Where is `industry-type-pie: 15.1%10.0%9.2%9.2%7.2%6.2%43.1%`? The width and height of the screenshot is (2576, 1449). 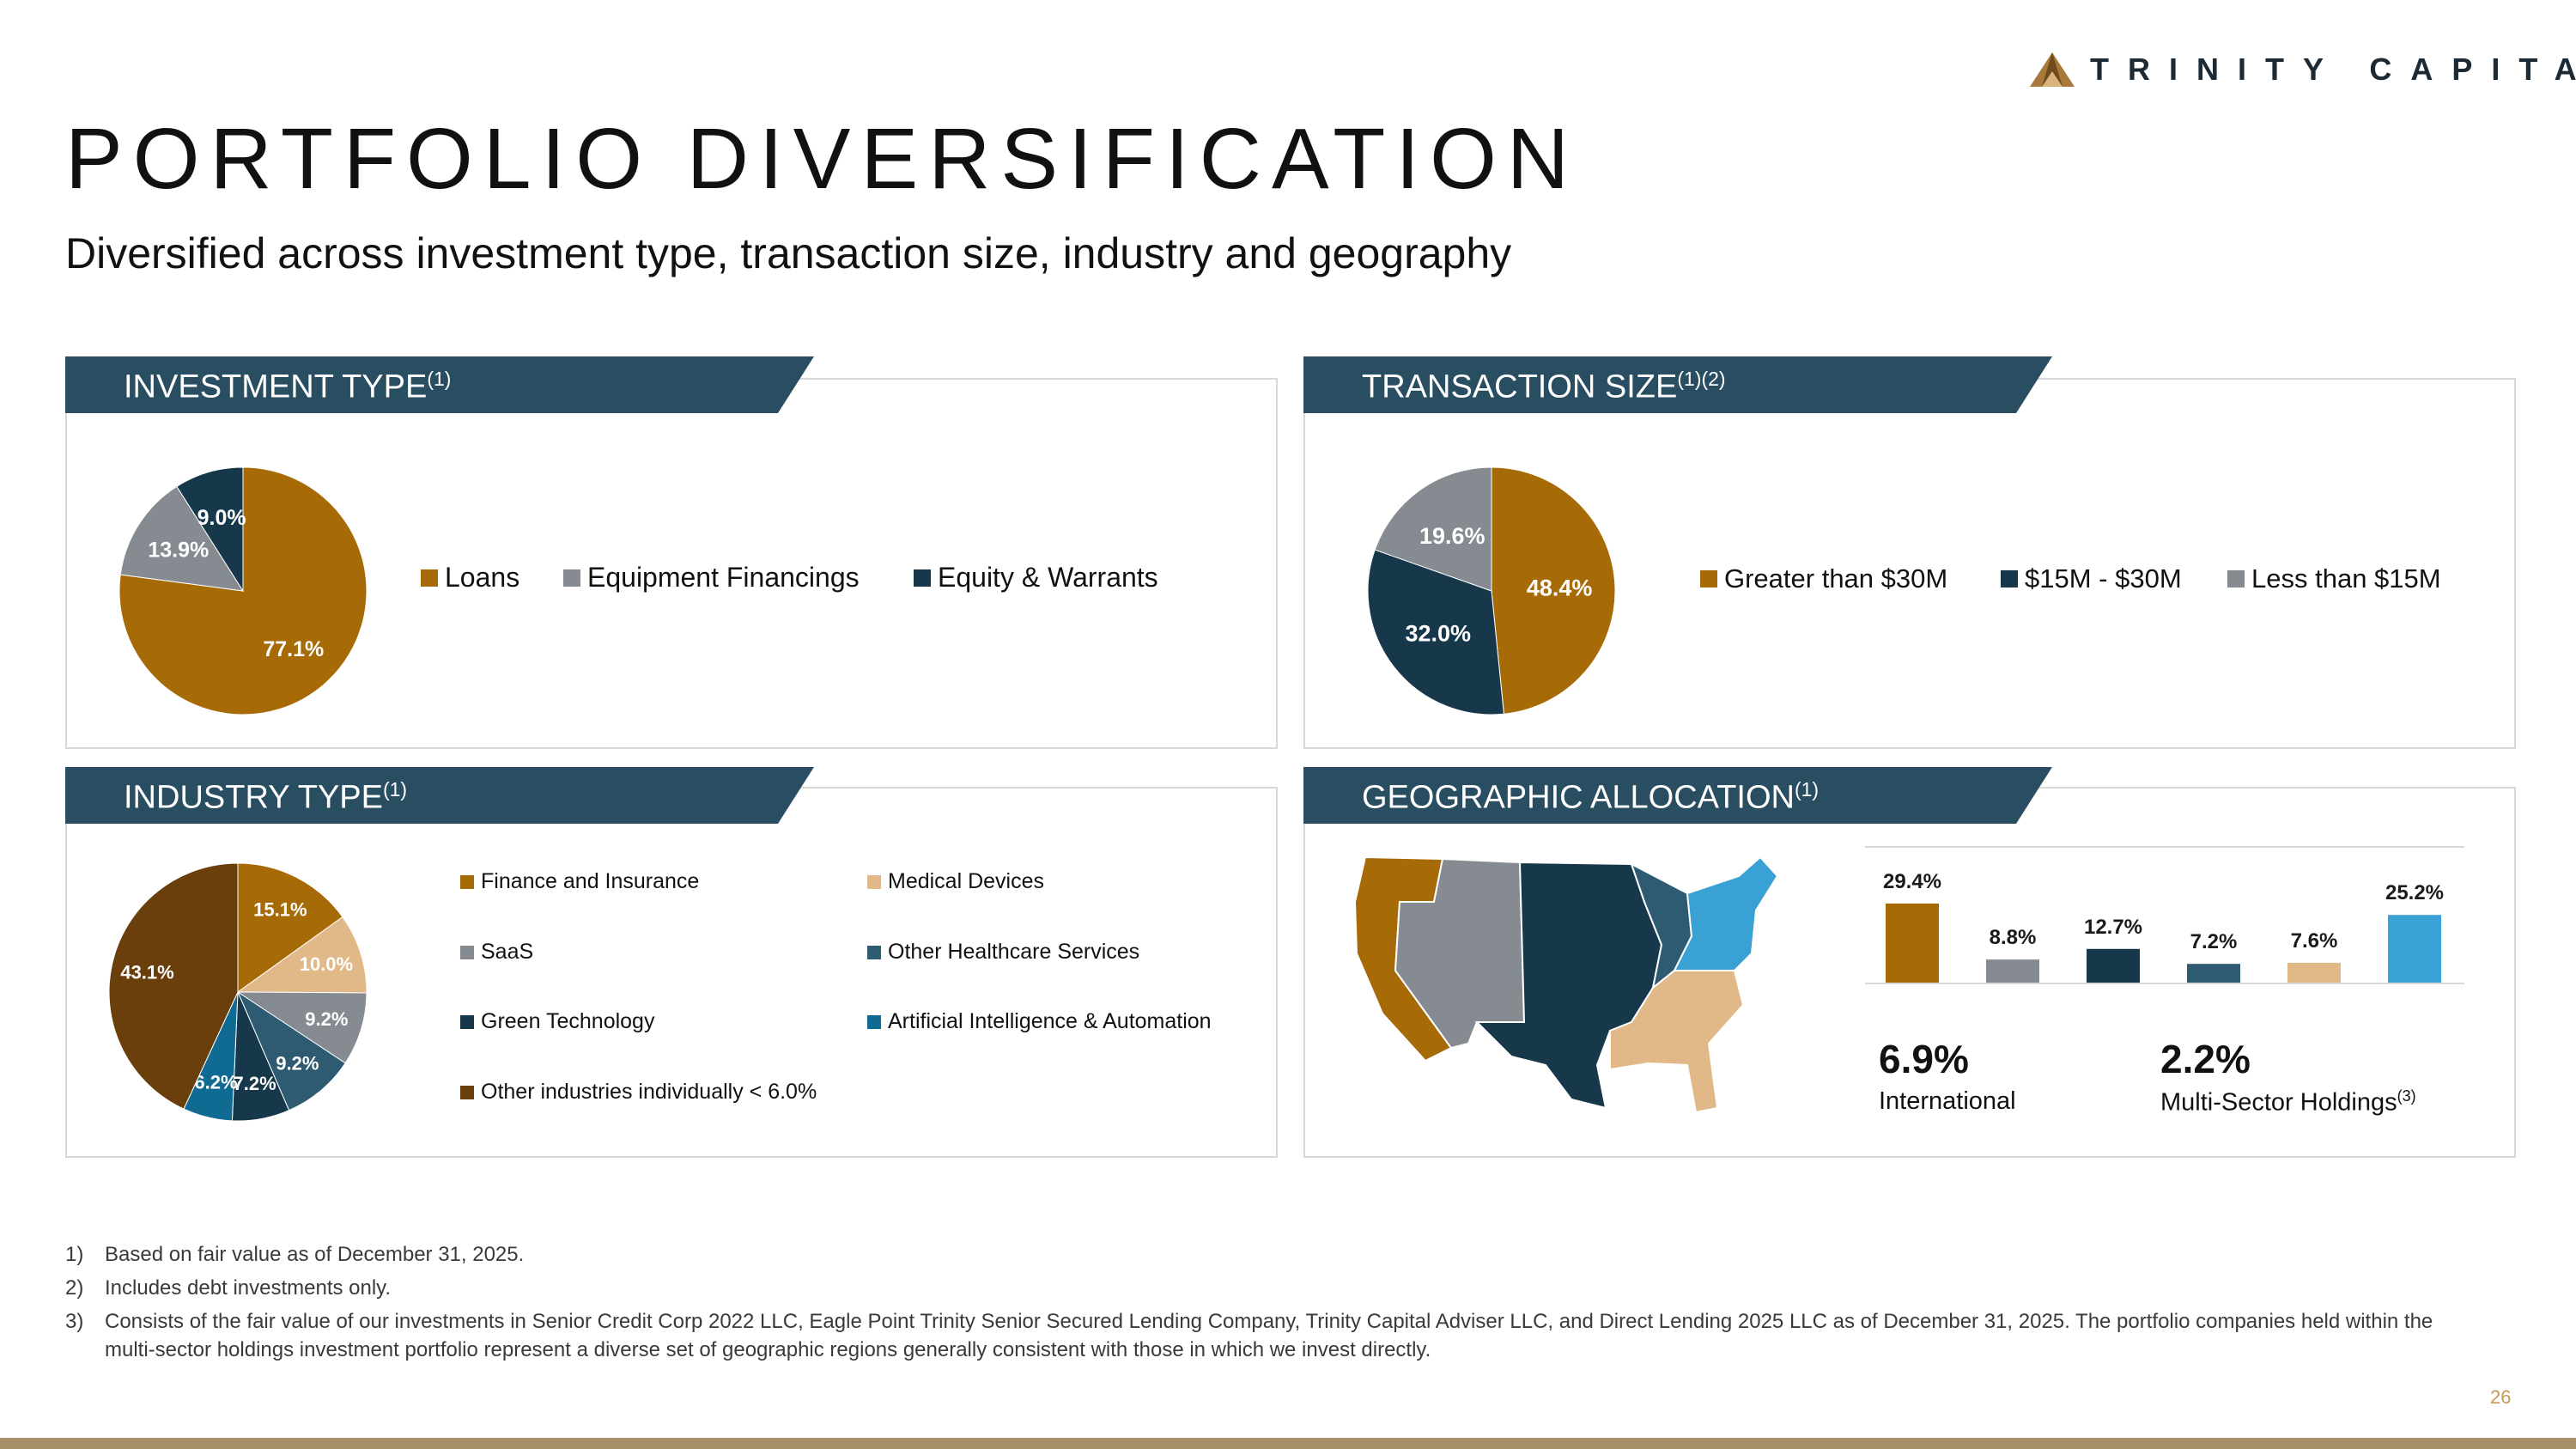 industry-type-pie: 15.1%10.0%9.2%9.2%7.2%6.2%43.1% is located at coordinates (238, 992).